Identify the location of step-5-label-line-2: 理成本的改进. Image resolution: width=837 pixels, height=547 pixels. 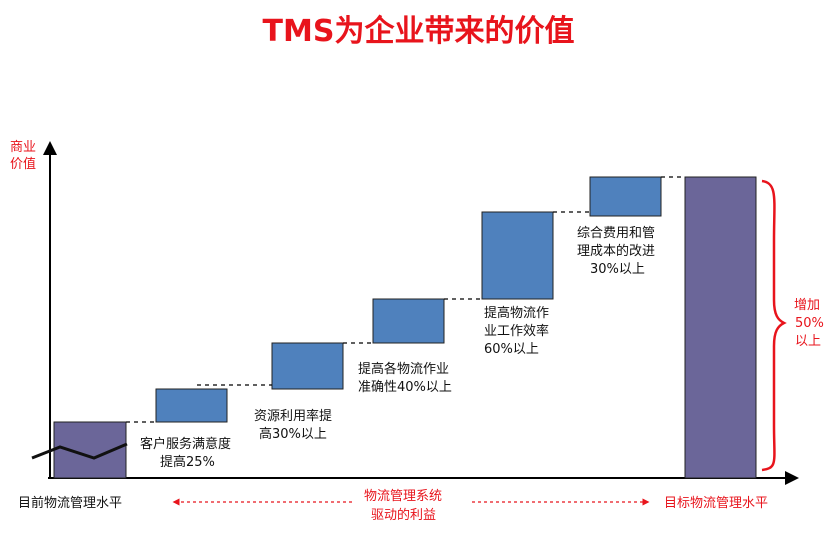
(616, 251).